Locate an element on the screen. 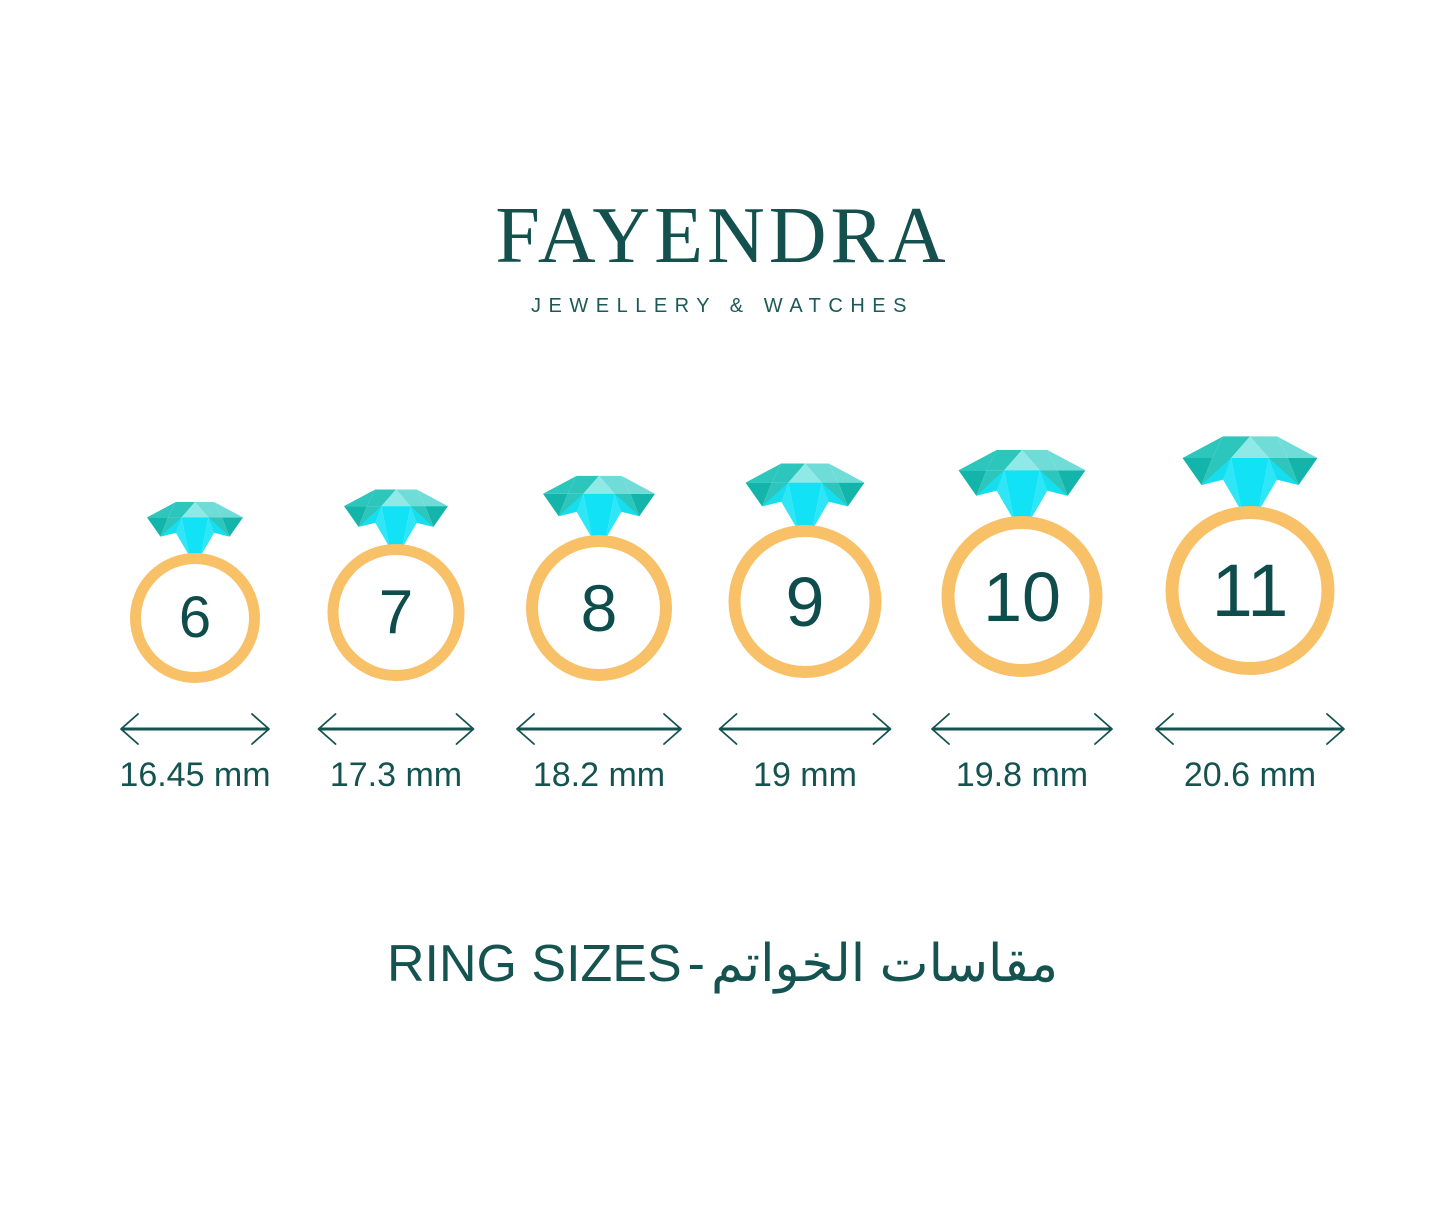  ring-size-number: 11 is located at coordinates (1250, 590).